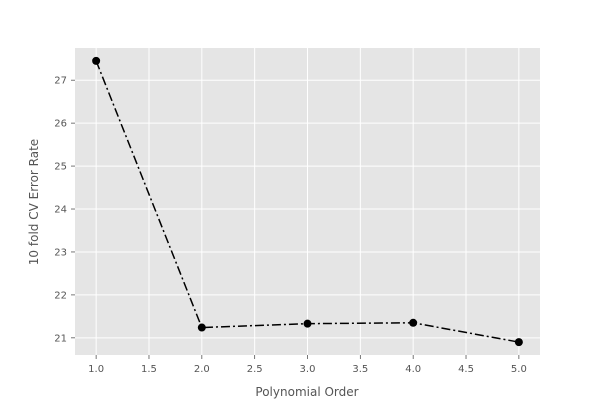  What do you see at coordinates (60, 81) in the screenshot?
I see `y-tick-label: 27` at bounding box center [60, 81].